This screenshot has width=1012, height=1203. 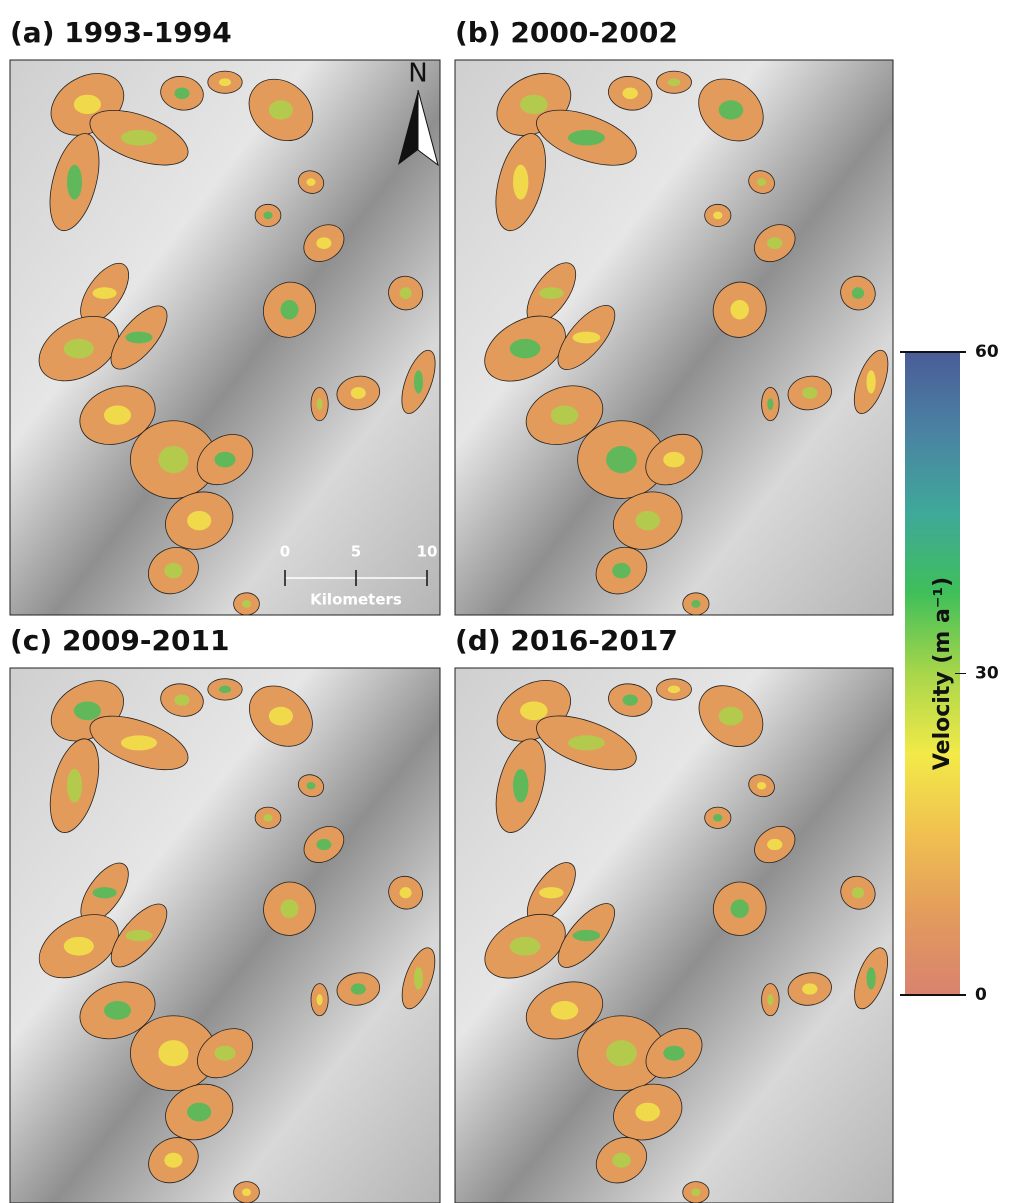 I want to click on panel-title: (b) 2000-2002, so click(x=566, y=32).